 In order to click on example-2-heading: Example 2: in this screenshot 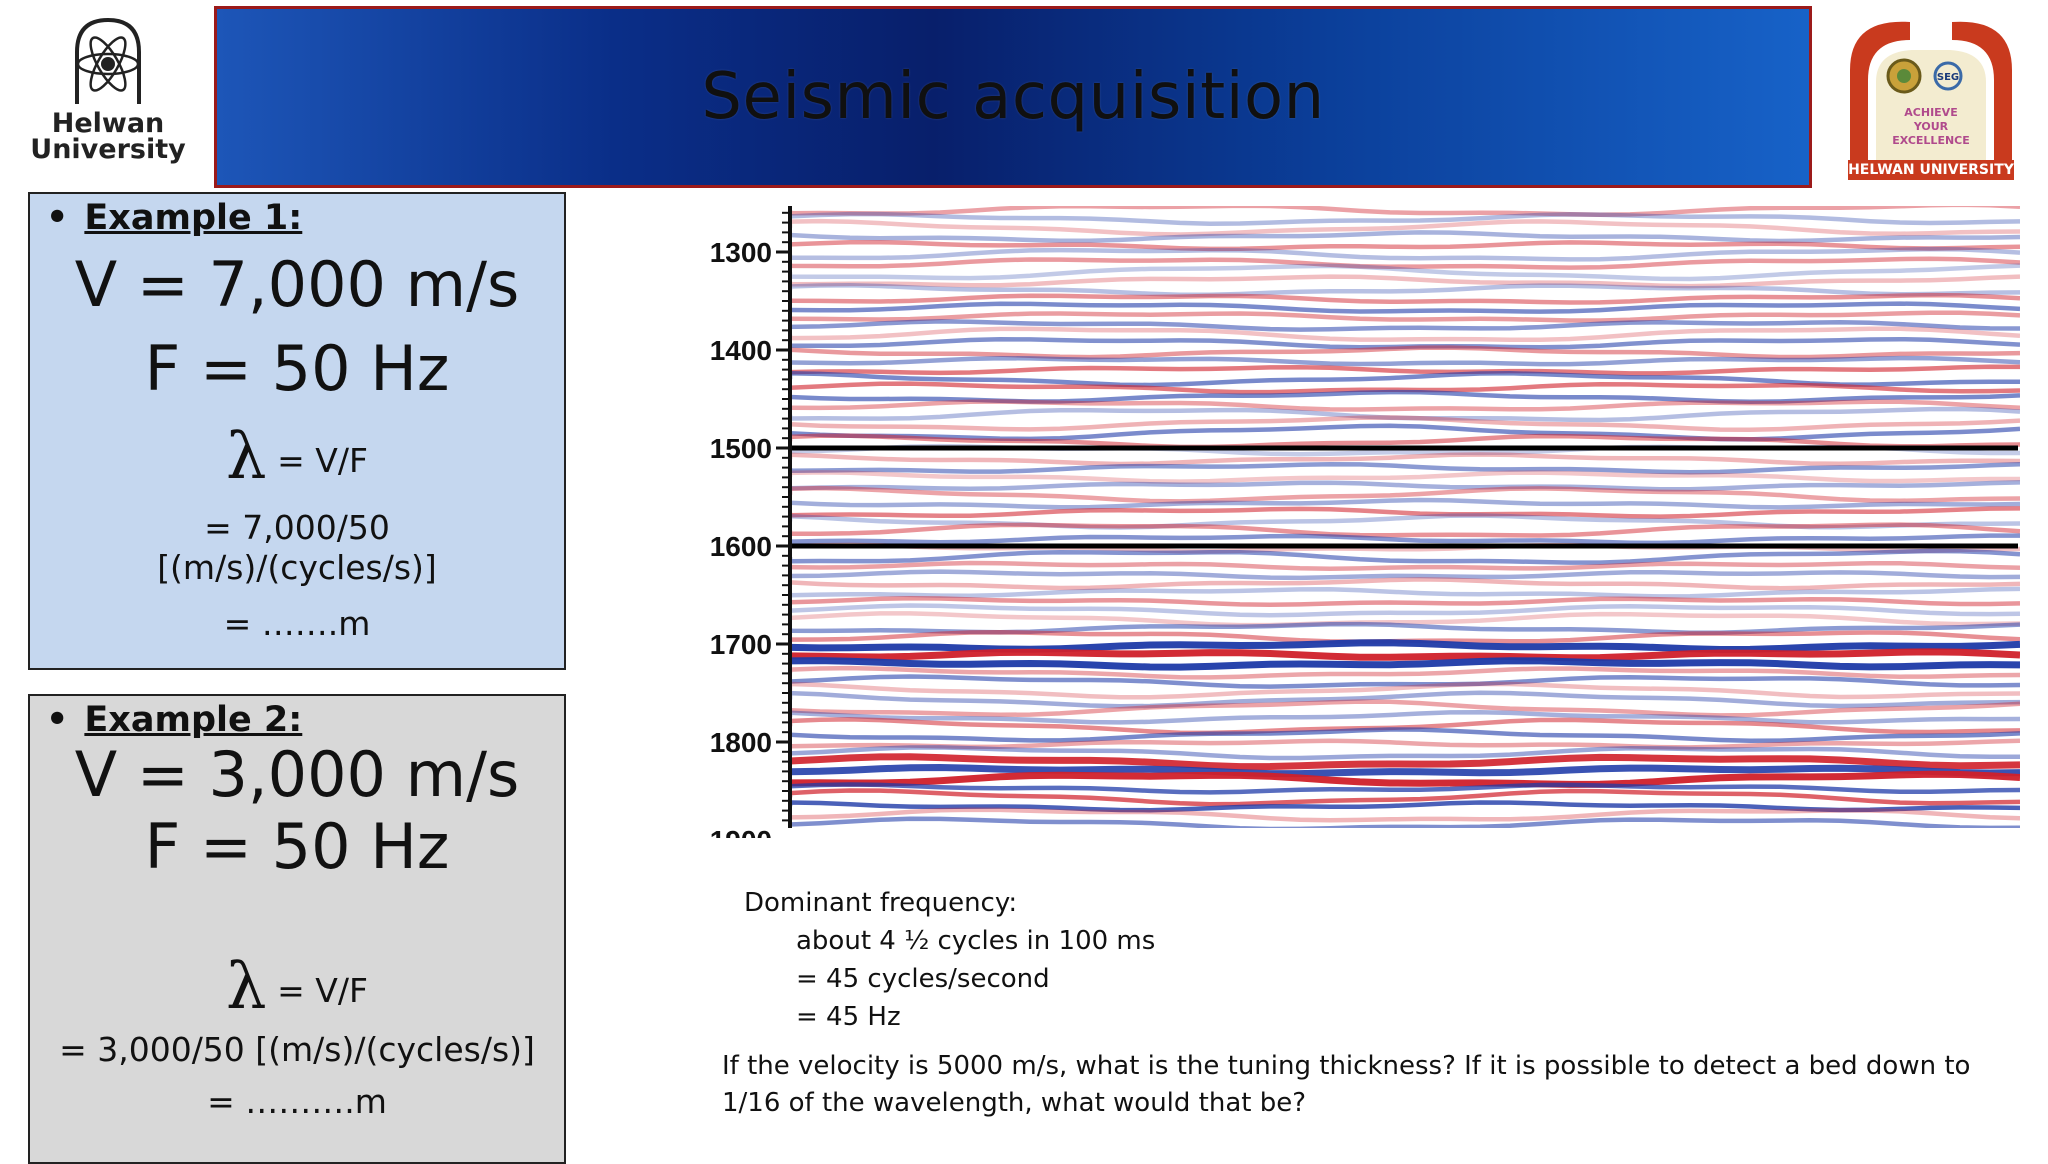, I will do `click(193, 720)`.